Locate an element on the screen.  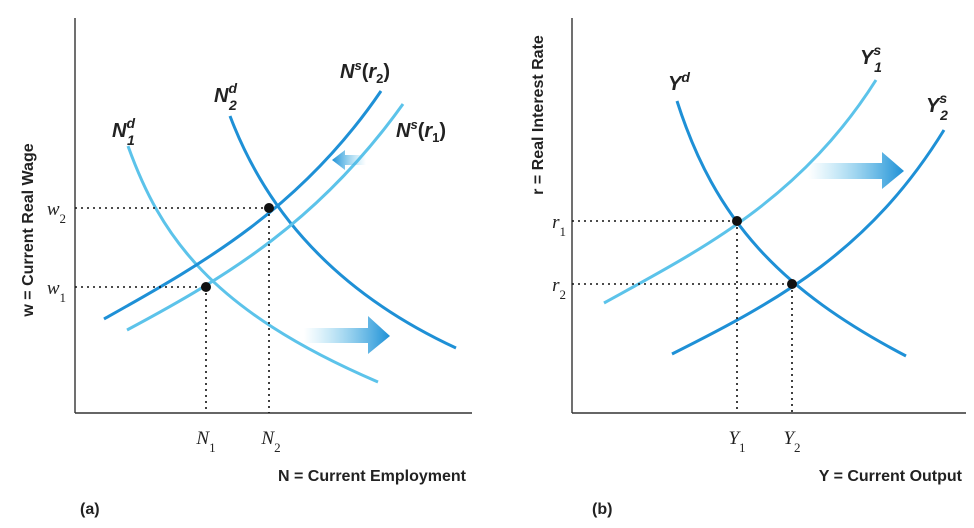
labor-supply-curve-r1 is located at coordinates (265, 217).